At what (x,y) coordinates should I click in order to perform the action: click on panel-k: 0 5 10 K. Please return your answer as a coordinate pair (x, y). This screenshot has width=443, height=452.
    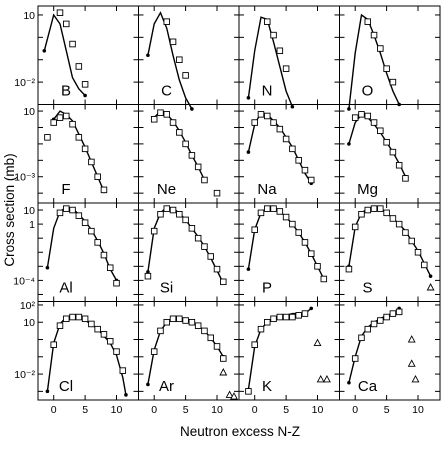
    Looking at the image, I should click on (289, 358).